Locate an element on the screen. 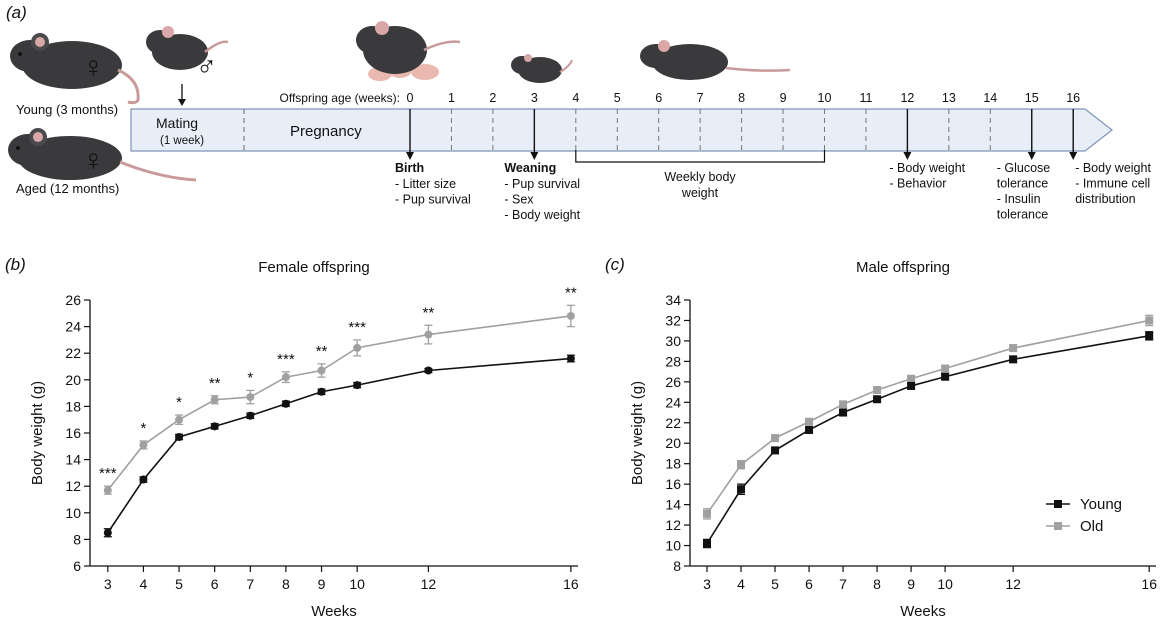 Image resolution: width=1164 pixels, height=631 pixels. chart-title: Female offspring is located at coordinates (313, 267).